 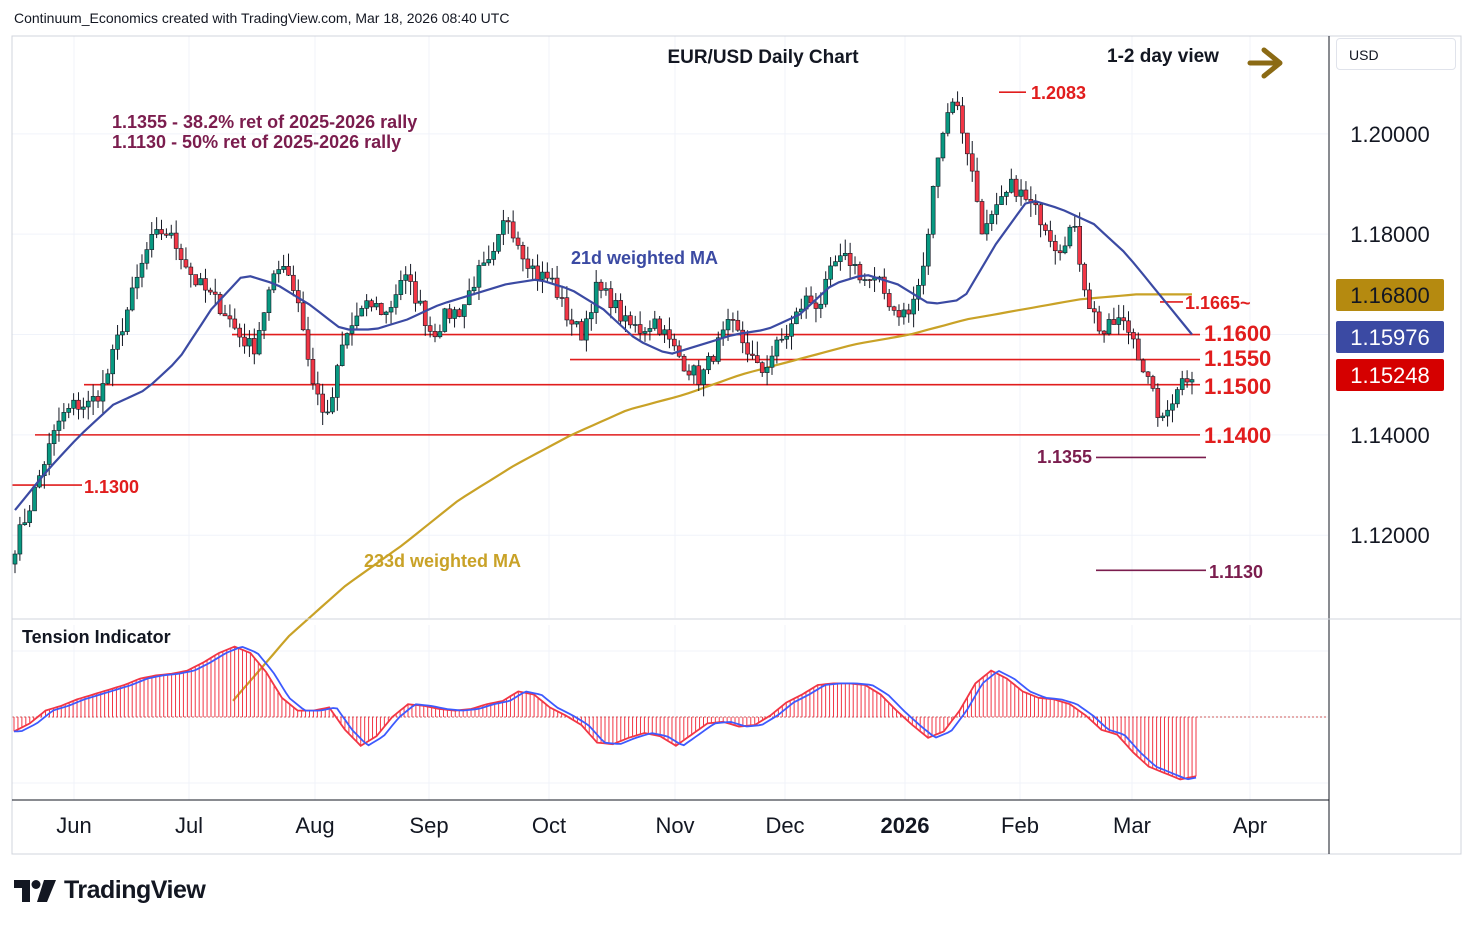 I want to click on currency-selector: USD, so click(x=1396, y=54).